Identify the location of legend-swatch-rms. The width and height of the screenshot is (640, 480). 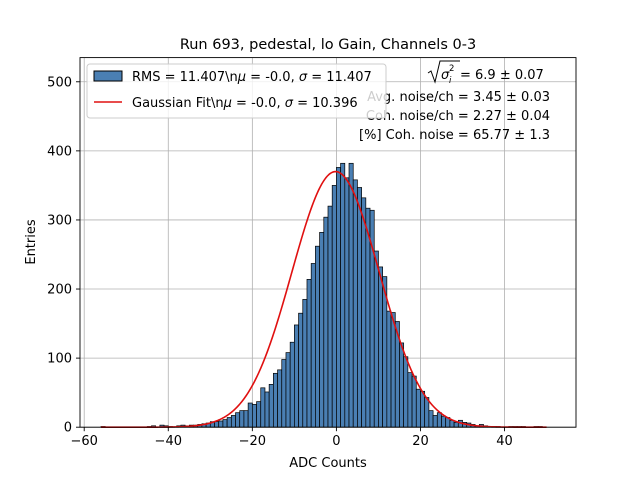
(108, 76).